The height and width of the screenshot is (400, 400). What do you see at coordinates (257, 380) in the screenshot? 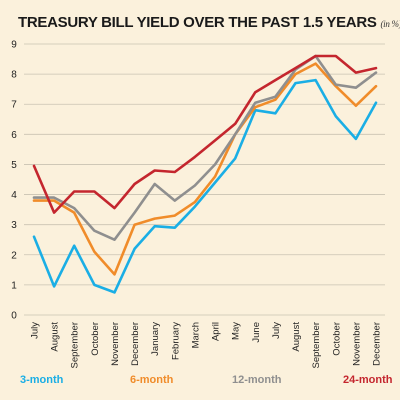
I see `legend-item-12-month: 12-month` at bounding box center [257, 380].